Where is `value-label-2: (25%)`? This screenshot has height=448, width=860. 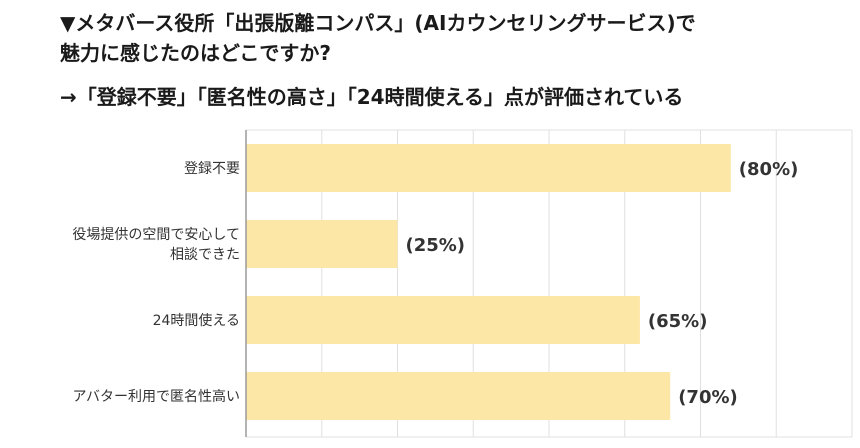
value-label-2: (25%) is located at coordinates (436, 245).